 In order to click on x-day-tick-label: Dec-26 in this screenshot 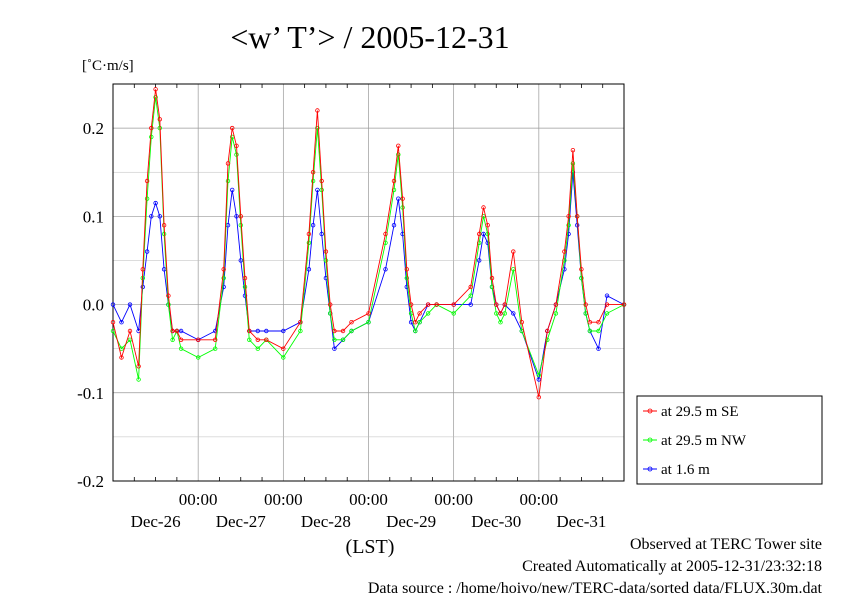, I will do `click(156, 521)`.